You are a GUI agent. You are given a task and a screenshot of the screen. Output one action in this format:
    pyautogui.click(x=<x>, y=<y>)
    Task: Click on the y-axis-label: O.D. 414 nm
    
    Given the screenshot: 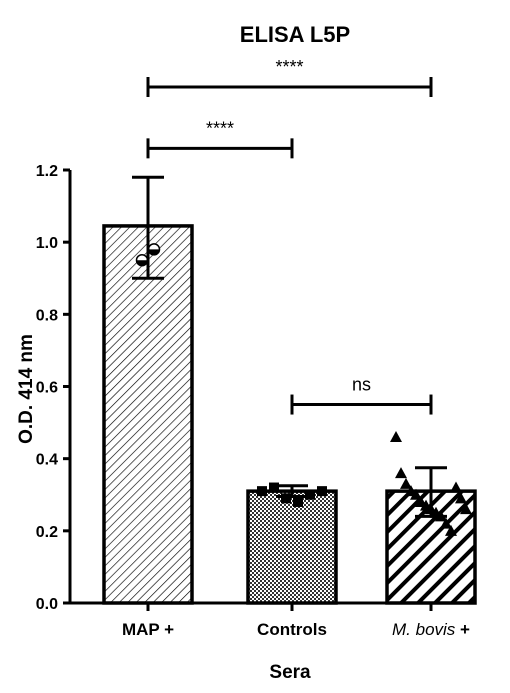 What is the action you would take?
    pyautogui.click(x=26, y=389)
    